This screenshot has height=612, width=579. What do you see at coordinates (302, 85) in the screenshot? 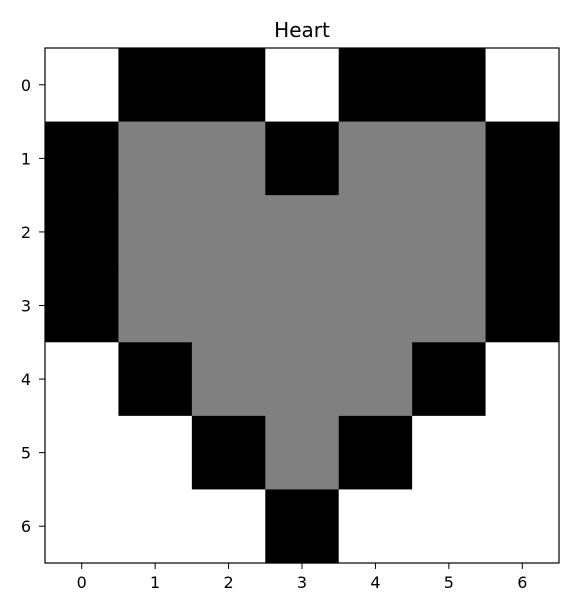
I see `heatmap-cell-r0-c3` at bounding box center [302, 85].